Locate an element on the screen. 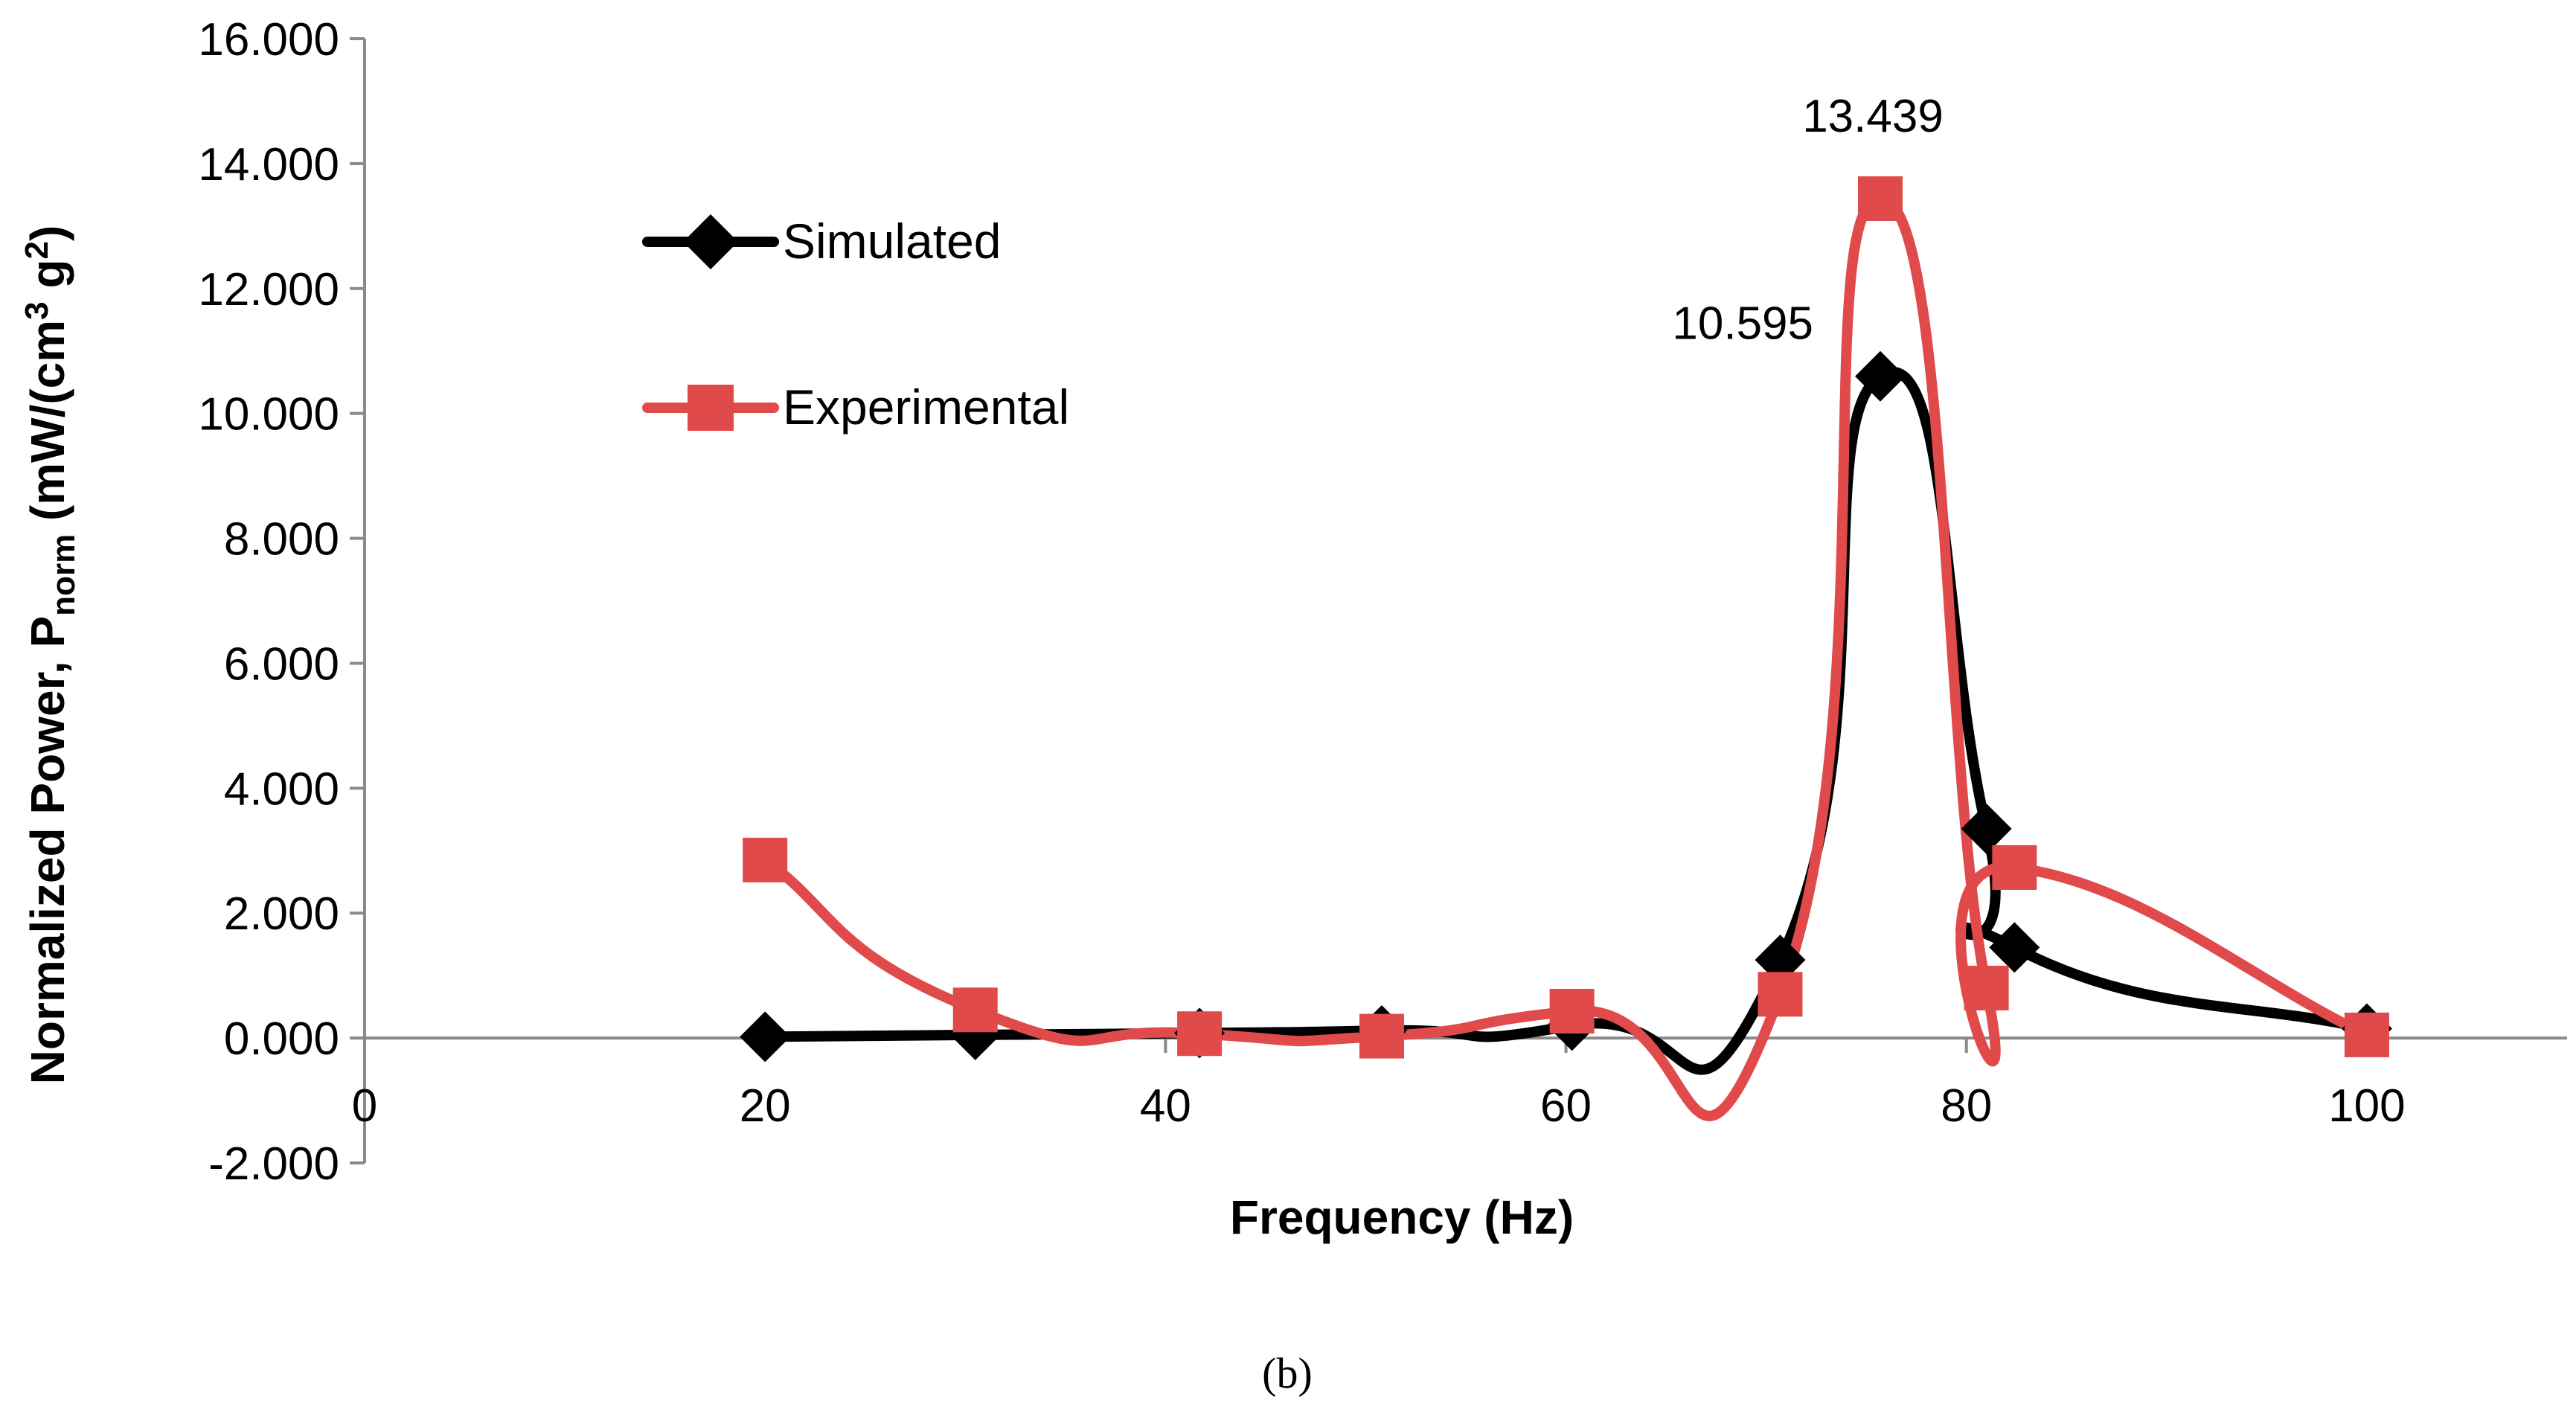 The image size is (2576, 1407). legend-item-experimental: Experimental is located at coordinates (855, 407).